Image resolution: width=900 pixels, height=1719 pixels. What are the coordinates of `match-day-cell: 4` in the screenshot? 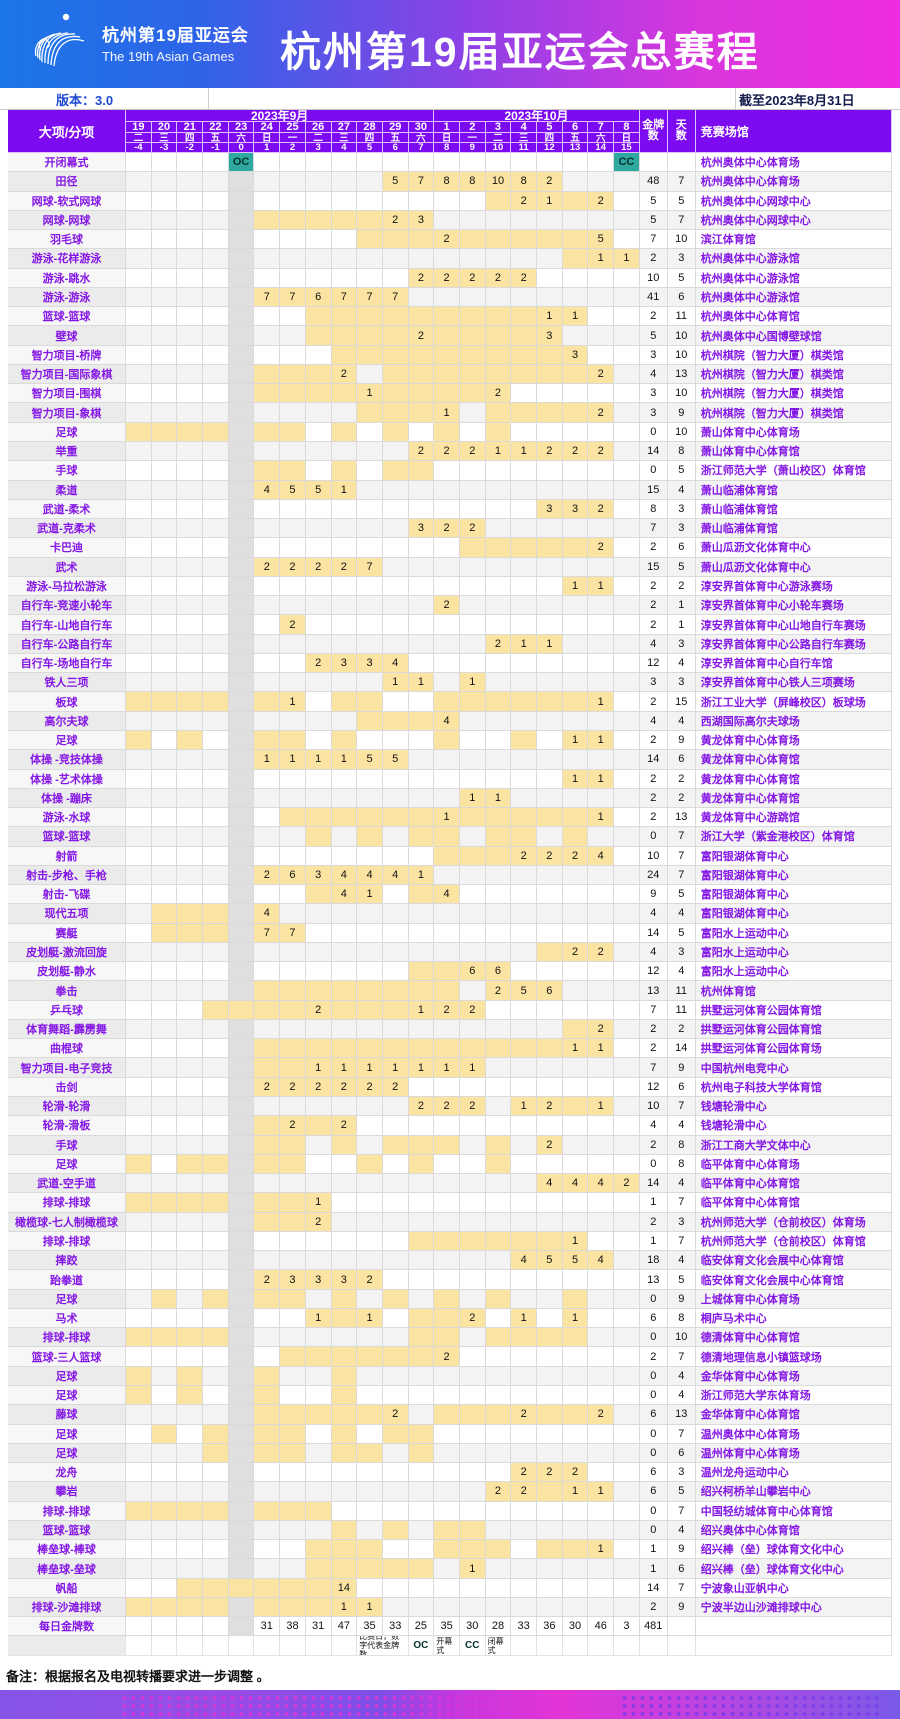 It's located at (601, 856).